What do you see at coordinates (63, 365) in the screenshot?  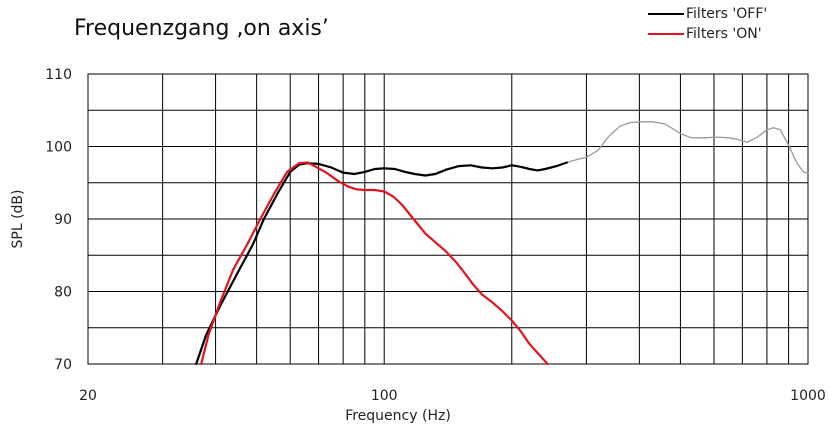 I see `y-tick-label: 70` at bounding box center [63, 365].